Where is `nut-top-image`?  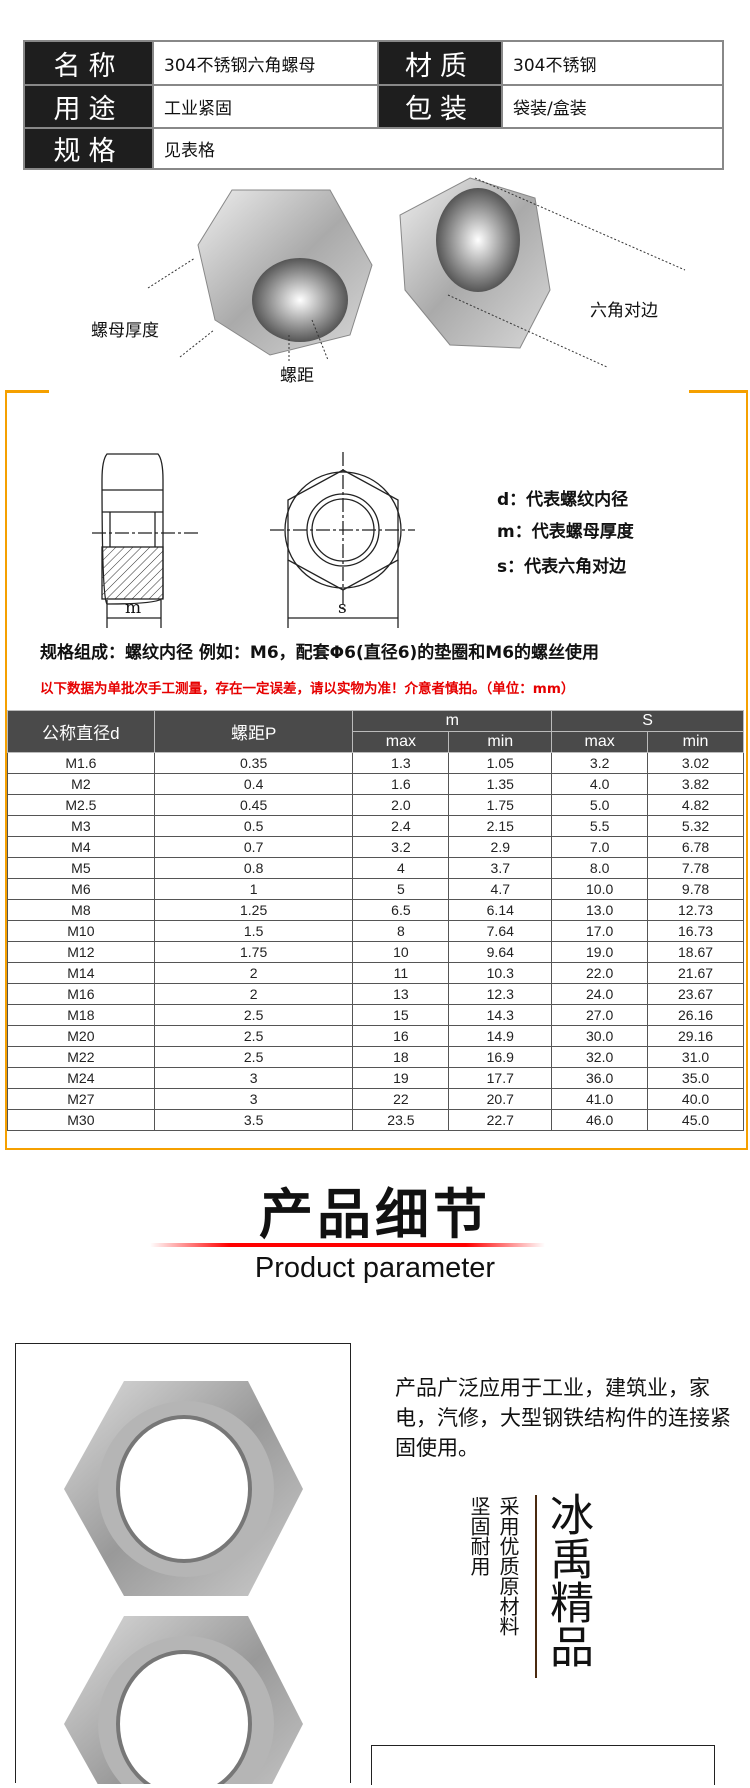 nut-top-image is located at coordinates (475, 263).